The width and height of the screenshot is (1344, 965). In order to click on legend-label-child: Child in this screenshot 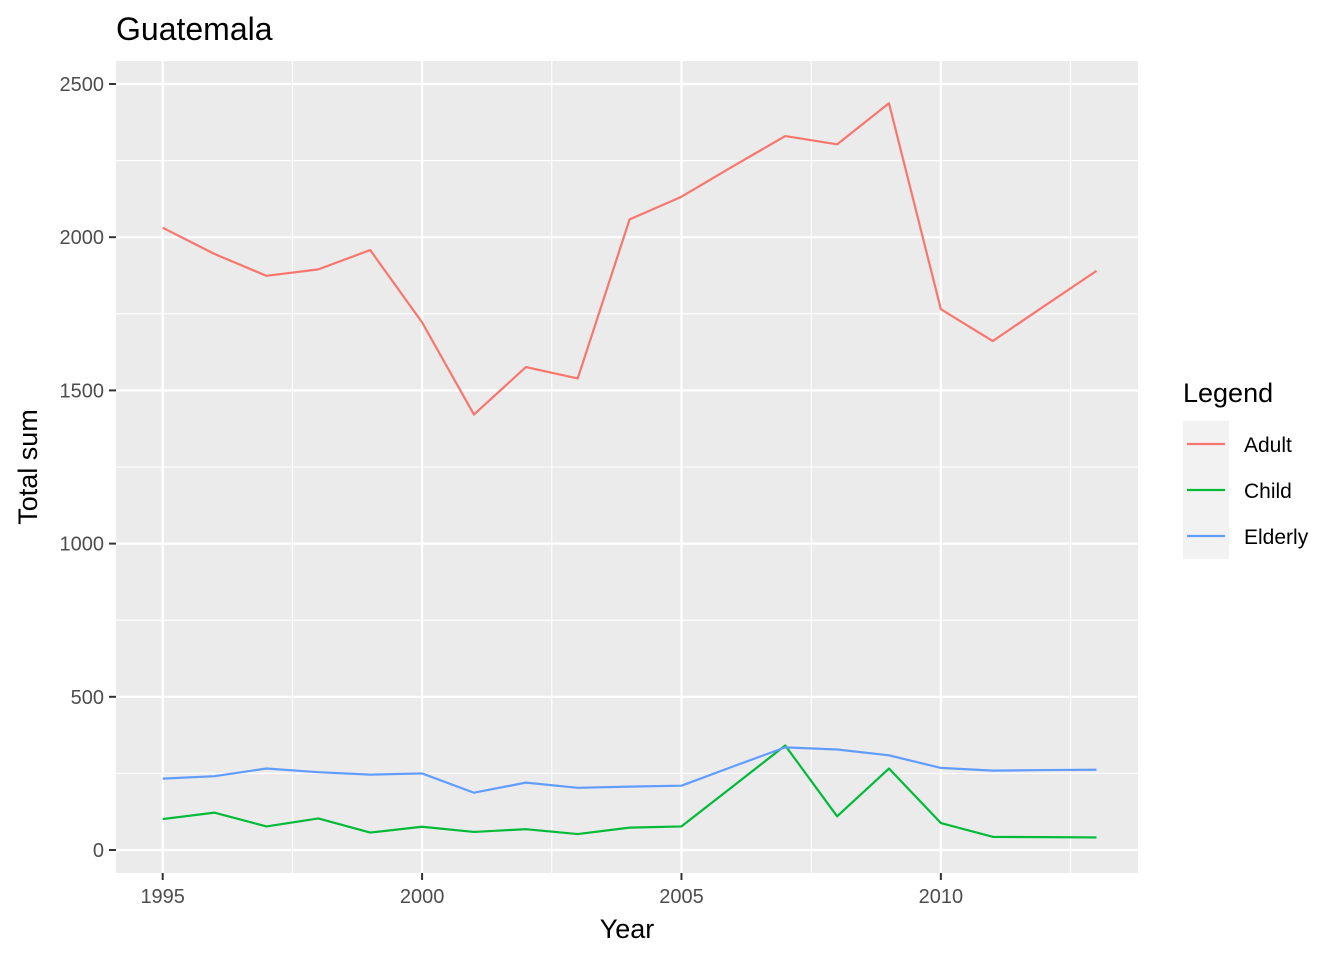, I will do `click(1268, 491)`.